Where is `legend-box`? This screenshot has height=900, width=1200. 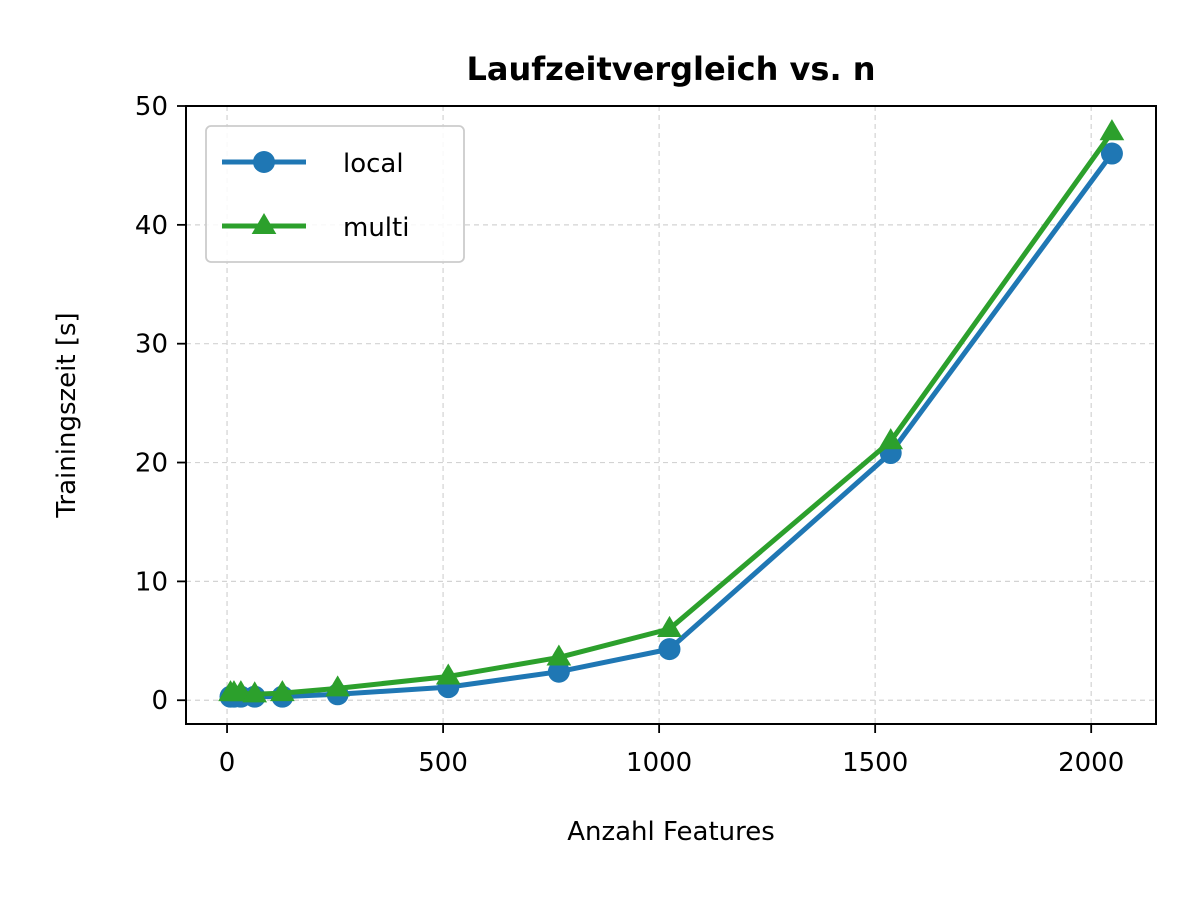
legend-box is located at coordinates (335, 194).